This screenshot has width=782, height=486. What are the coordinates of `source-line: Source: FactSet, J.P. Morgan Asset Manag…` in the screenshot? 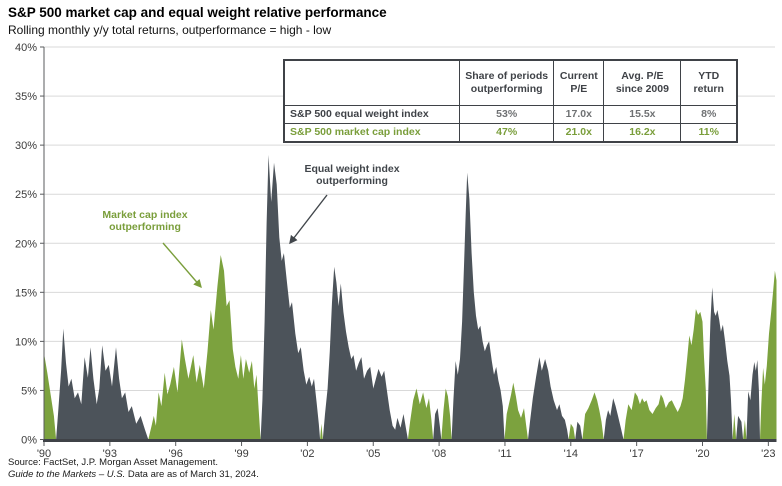 It's located at (113, 462).